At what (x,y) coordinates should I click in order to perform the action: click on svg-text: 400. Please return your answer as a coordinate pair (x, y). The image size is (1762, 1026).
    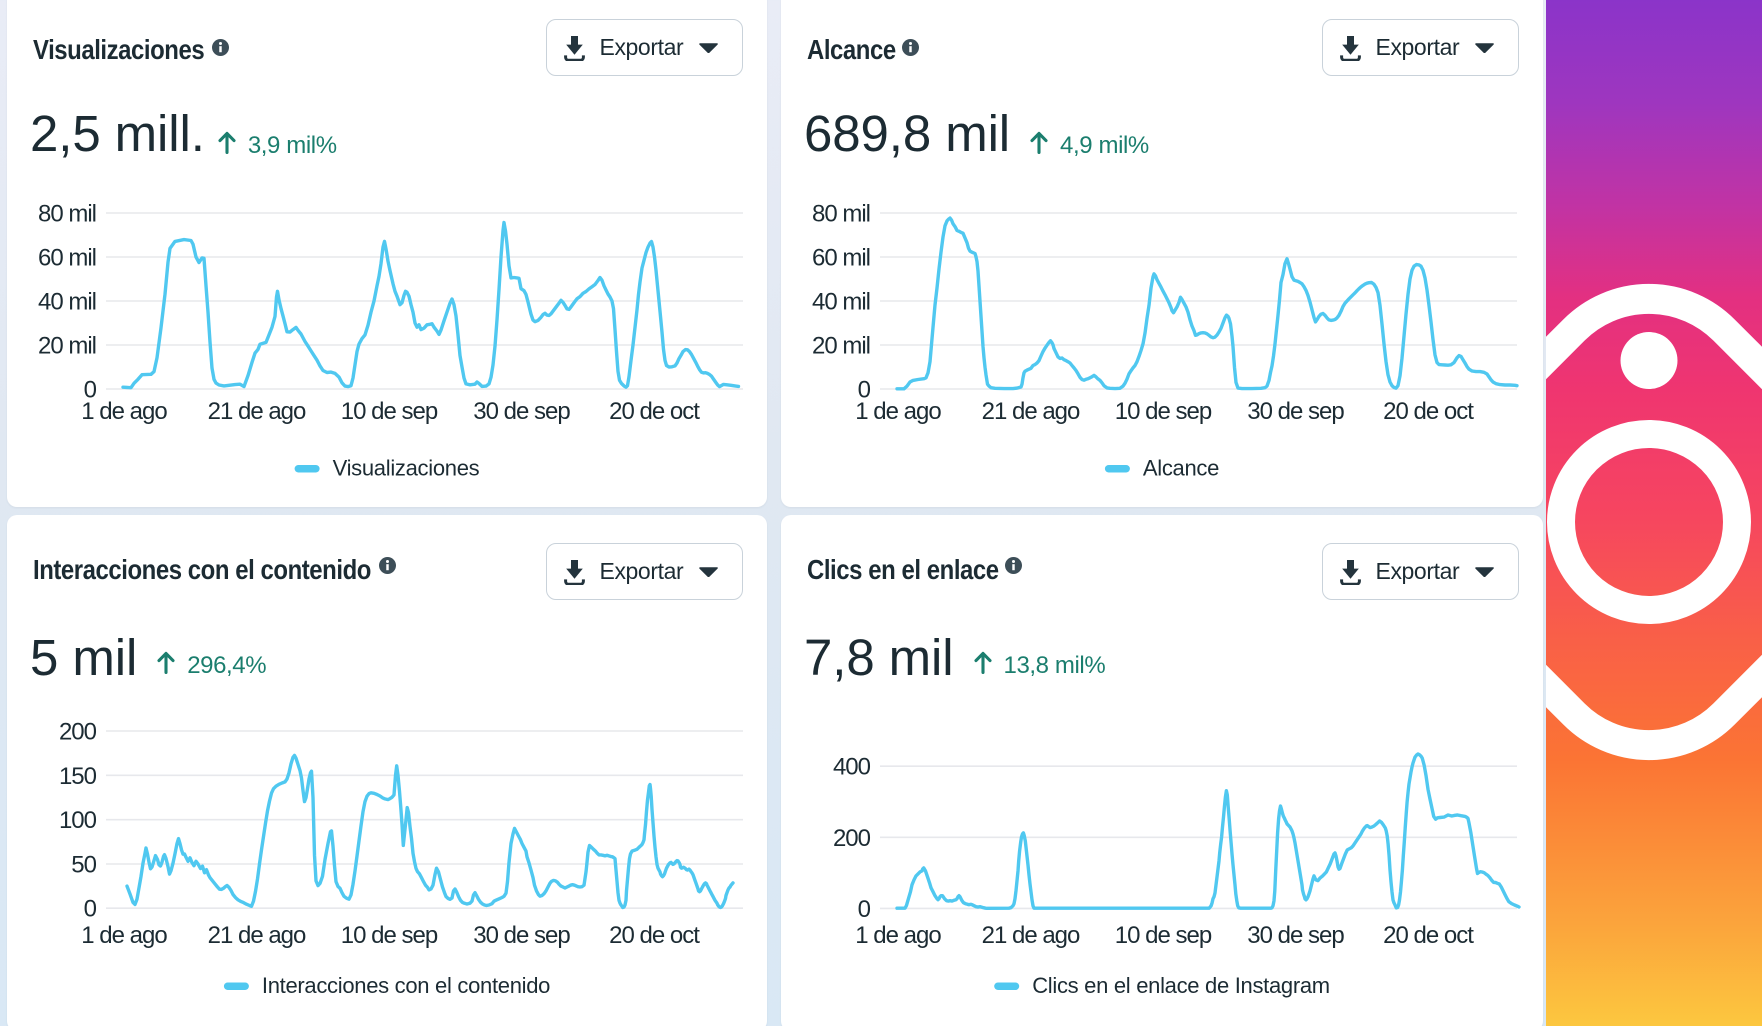
    Looking at the image, I should click on (852, 767).